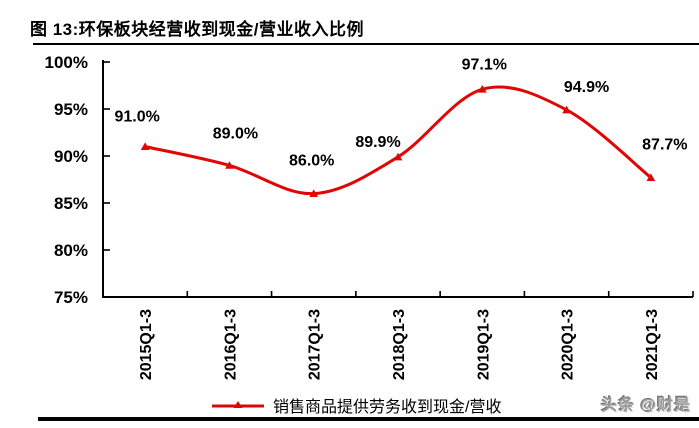 The image size is (699, 428). I want to click on data-label: 97.1%, so click(484, 64).